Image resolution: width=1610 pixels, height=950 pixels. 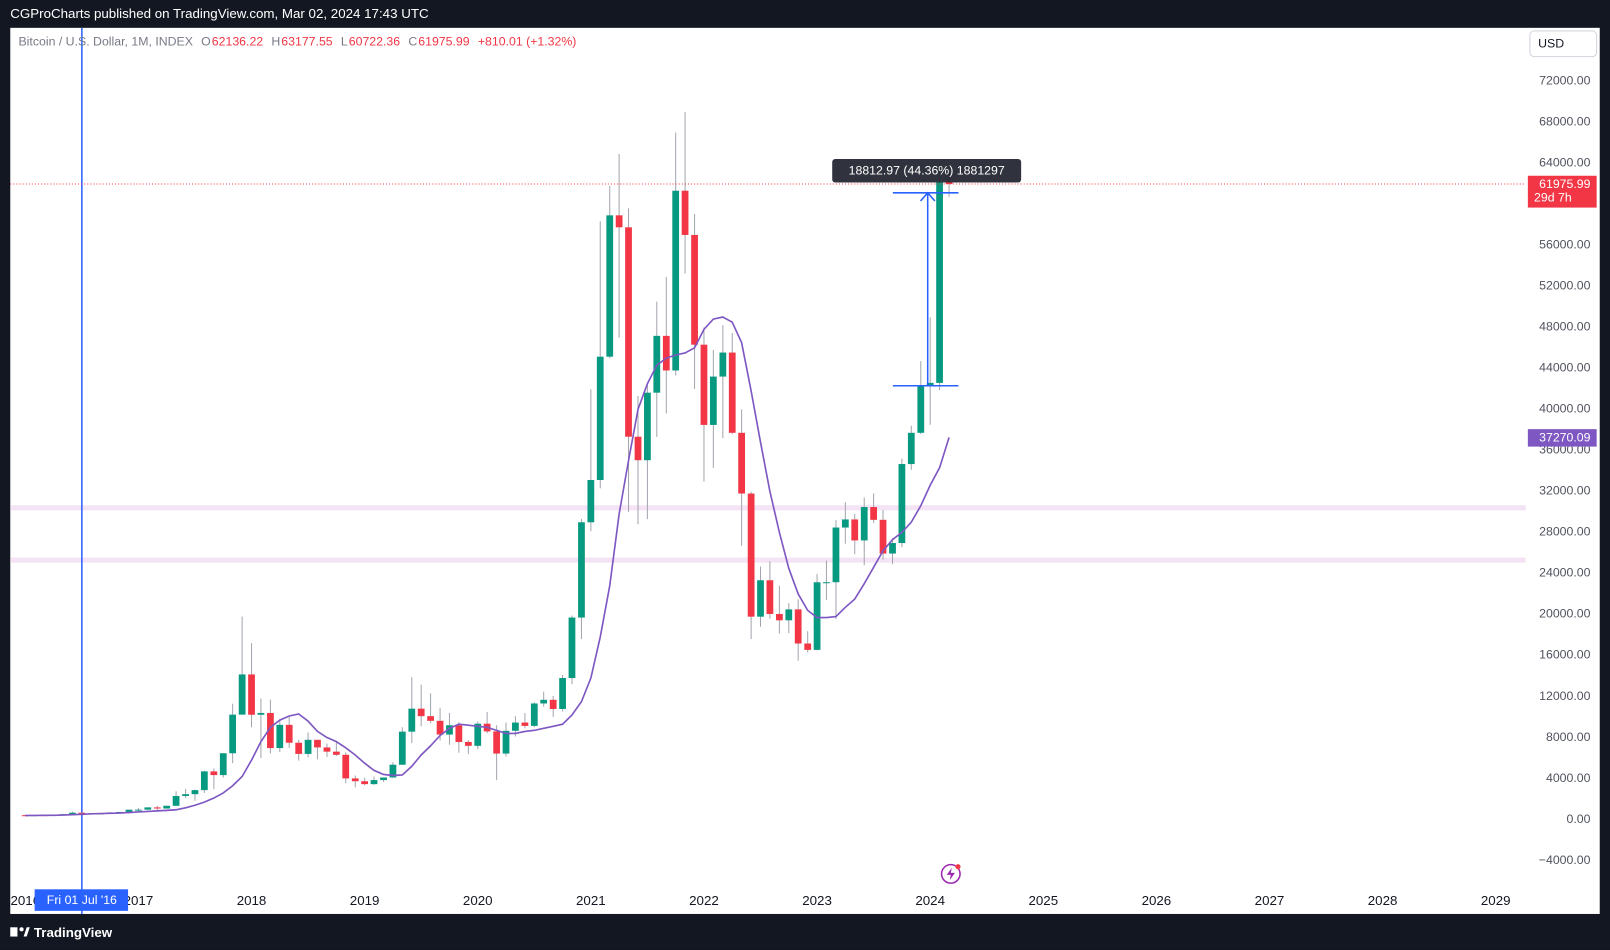 I want to click on y-tick-label: 52000.00, so click(x=1565, y=286).